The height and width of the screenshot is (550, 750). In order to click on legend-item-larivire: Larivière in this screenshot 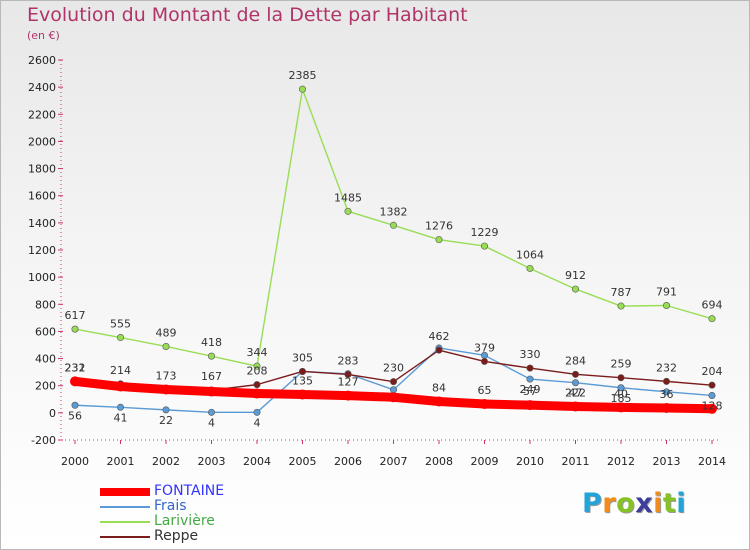, I will do `click(200, 521)`.